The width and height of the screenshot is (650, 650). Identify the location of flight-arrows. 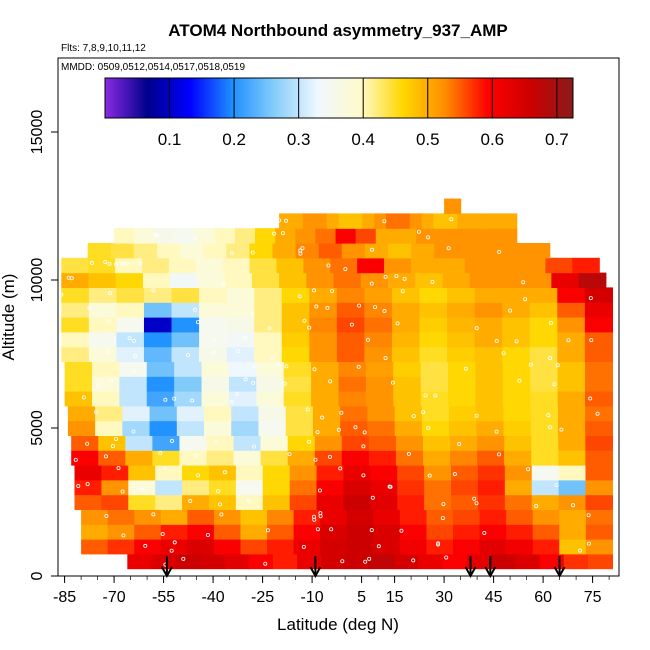
(363, 567).